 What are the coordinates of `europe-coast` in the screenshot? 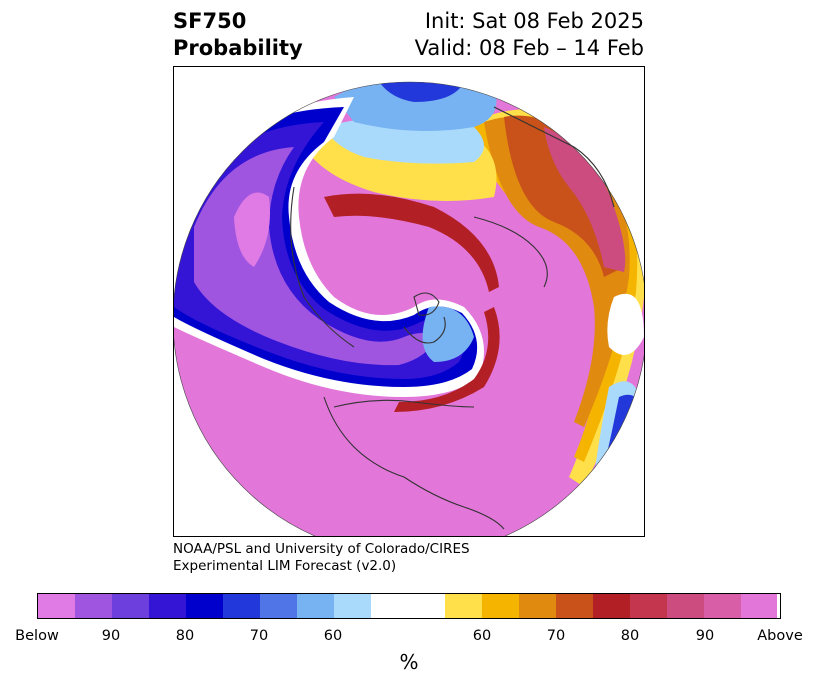 It's located at (510, 252).